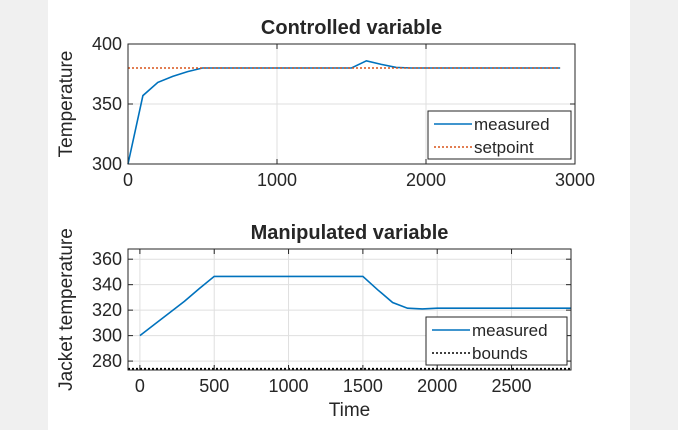 The width and height of the screenshot is (678, 430). Describe the element at coordinates (512, 386) in the screenshot. I see `x-tick-label: 2500` at that location.